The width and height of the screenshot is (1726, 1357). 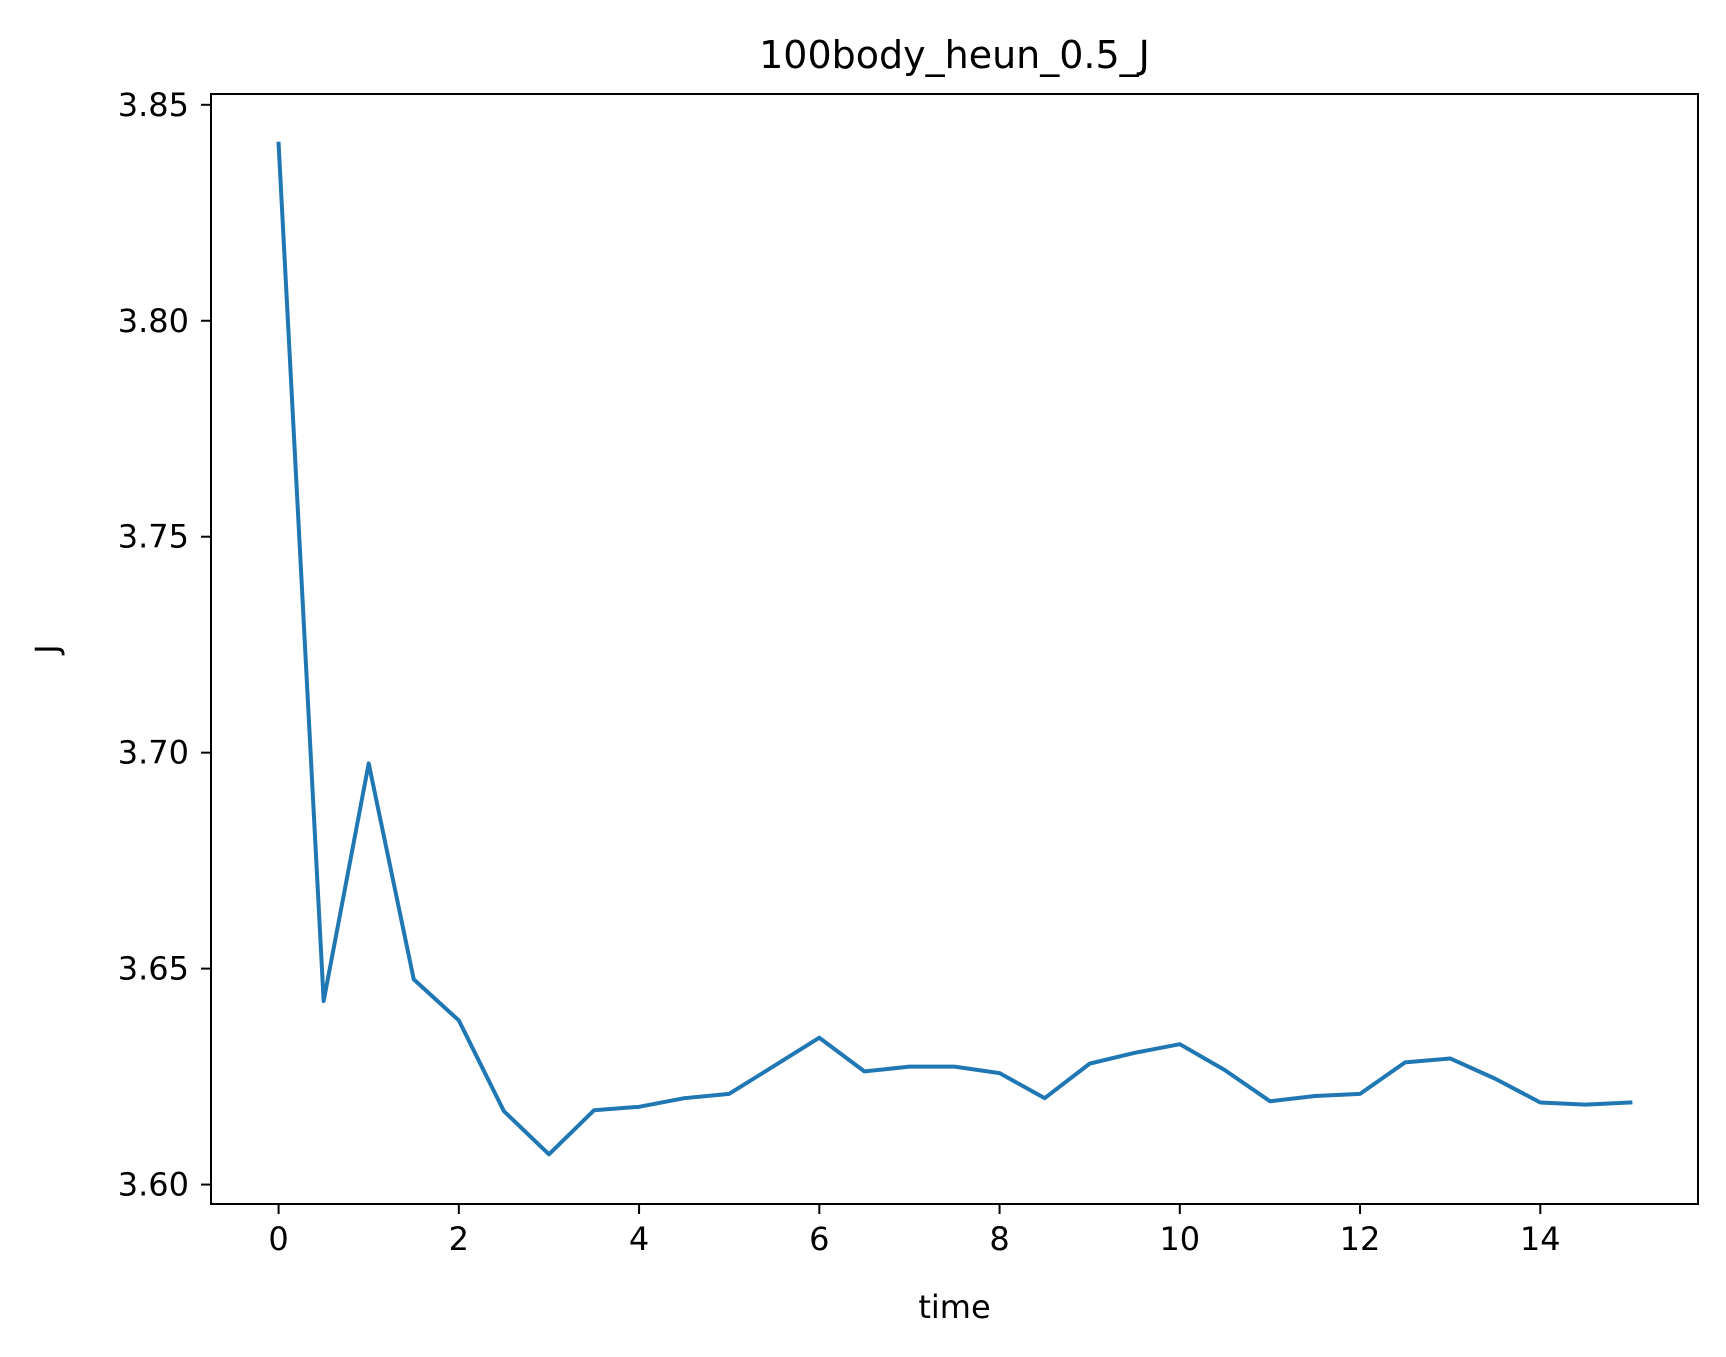 I want to click on x-tick-label: 2, so click(x=459, y=1239).